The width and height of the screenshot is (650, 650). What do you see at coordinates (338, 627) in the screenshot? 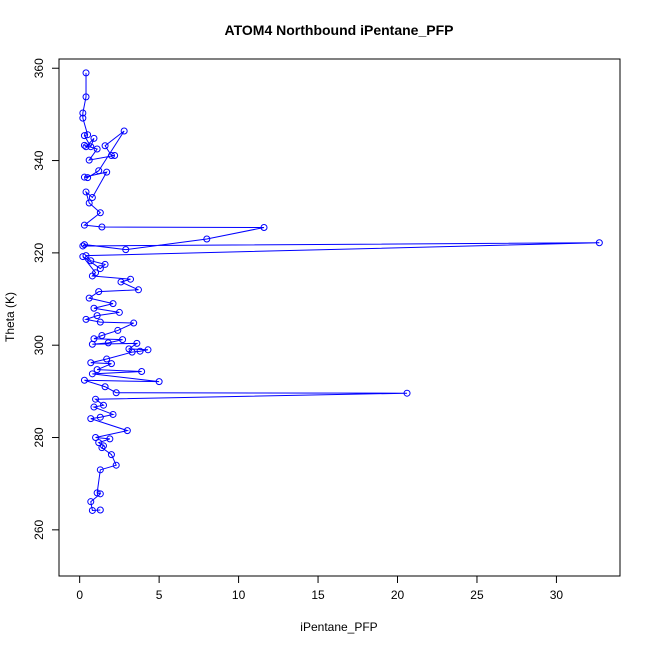
I see `x-axis-label: iPentane_PFP` at bounding box center [338, 627].